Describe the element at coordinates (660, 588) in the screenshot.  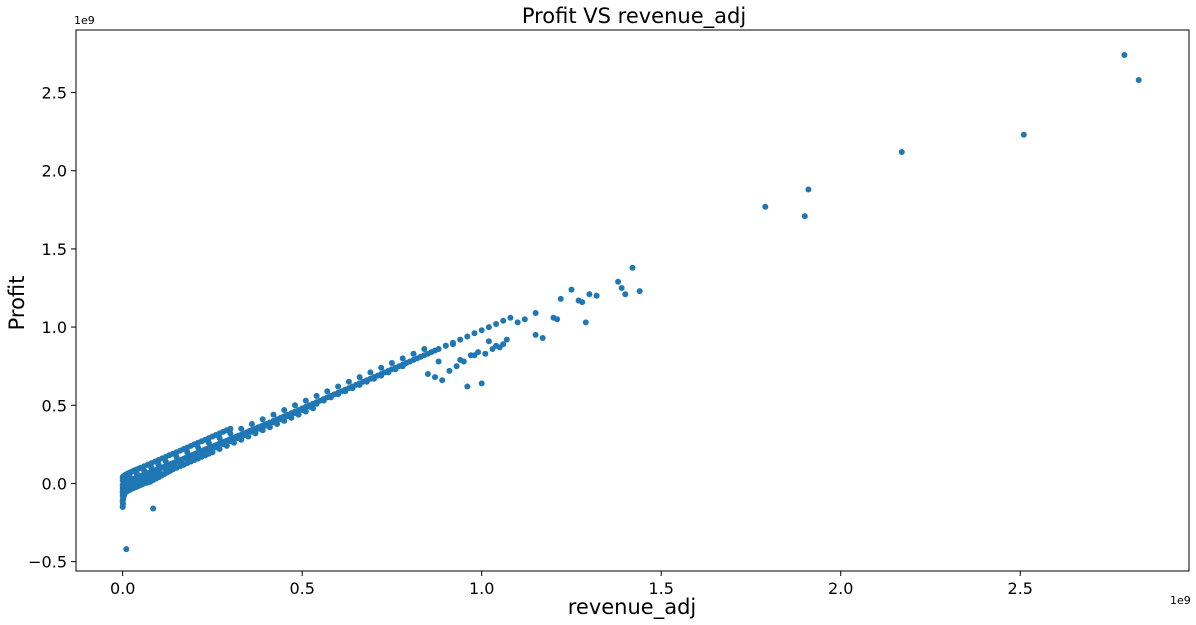
I see `x-tick-label: 1.5` at that location.